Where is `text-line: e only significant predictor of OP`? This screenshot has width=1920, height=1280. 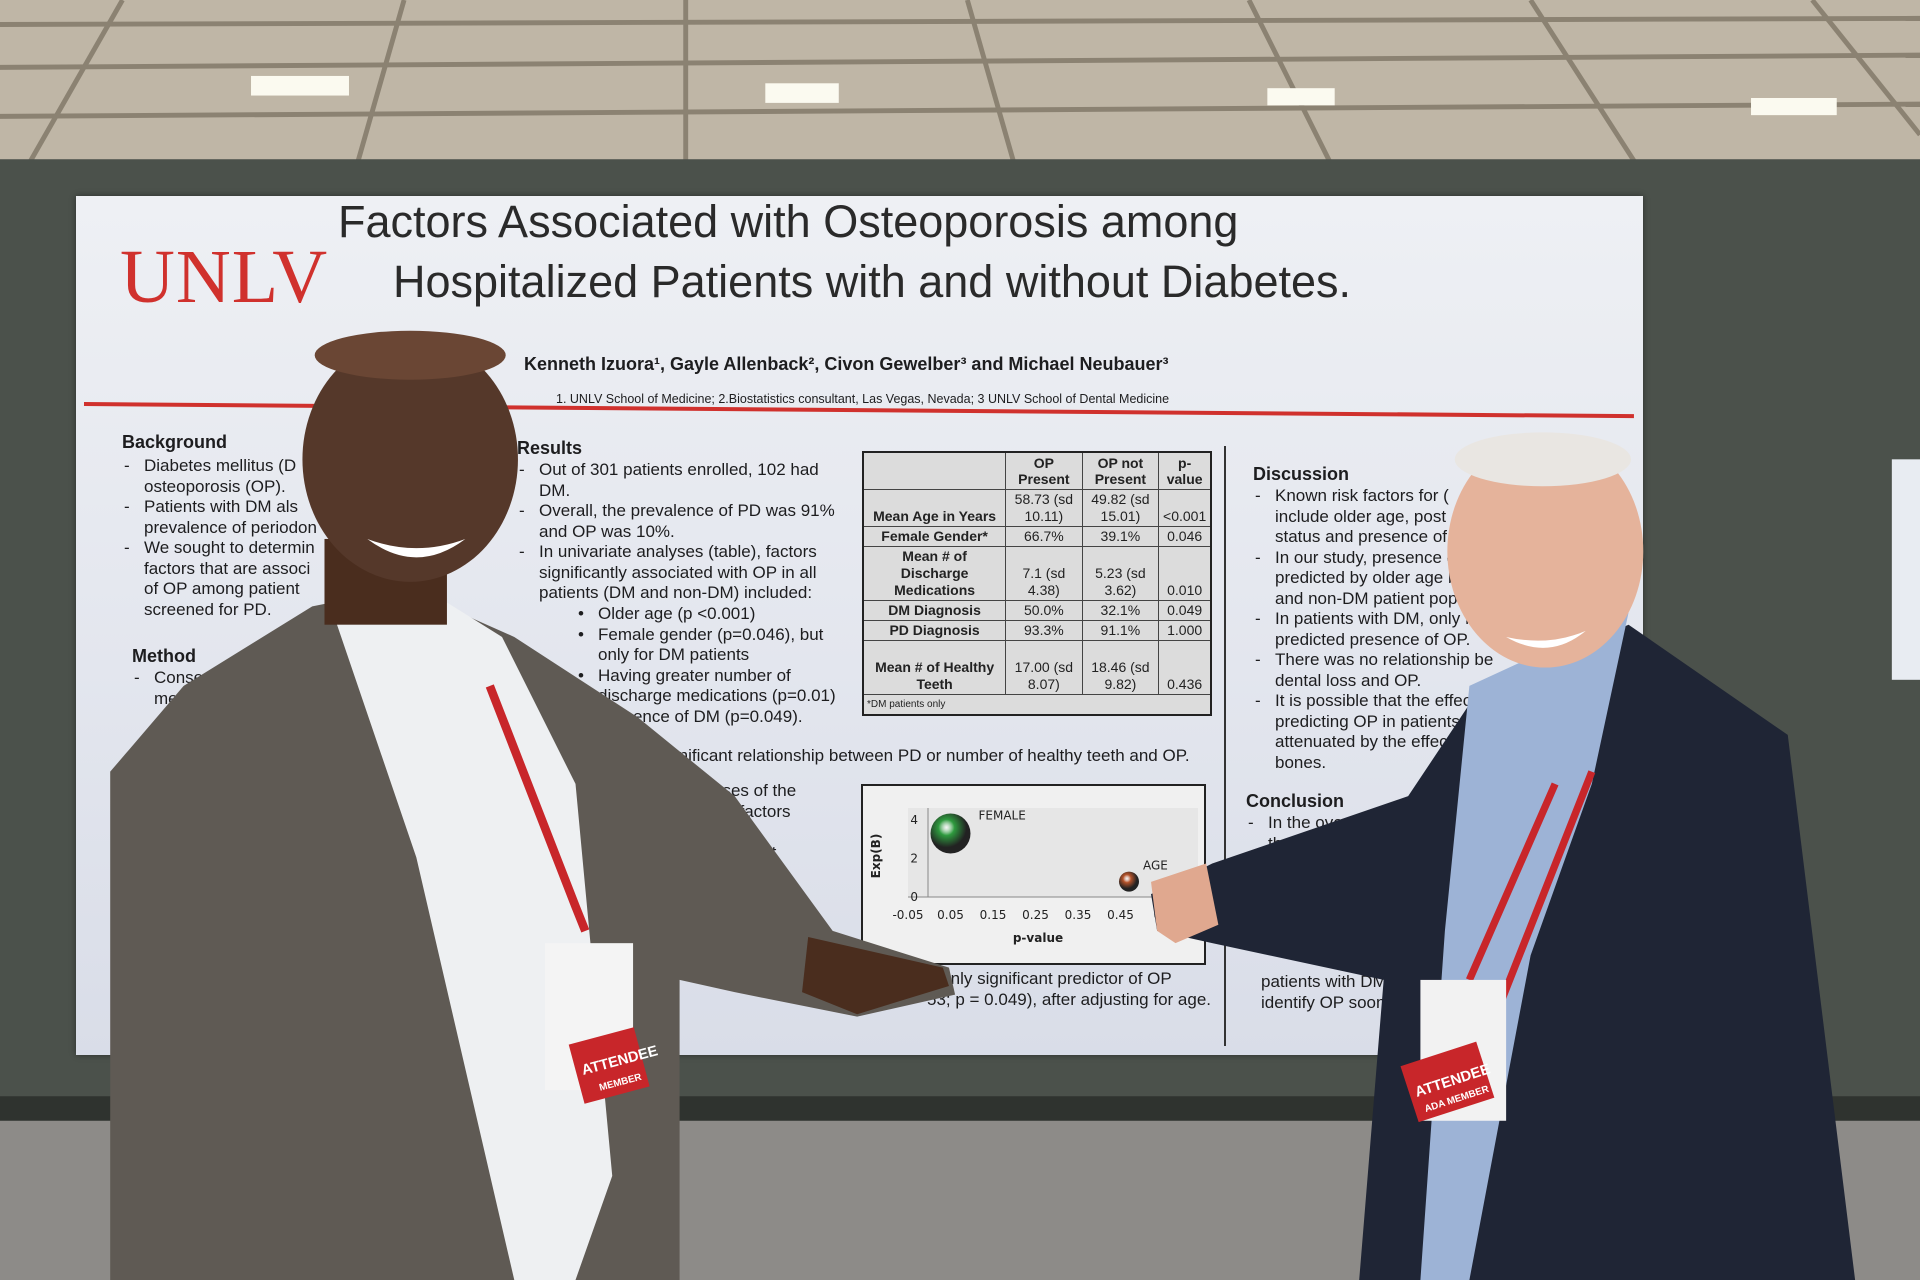
text-line: e only significant predictor of OP is located at coordinates (1049, 978).